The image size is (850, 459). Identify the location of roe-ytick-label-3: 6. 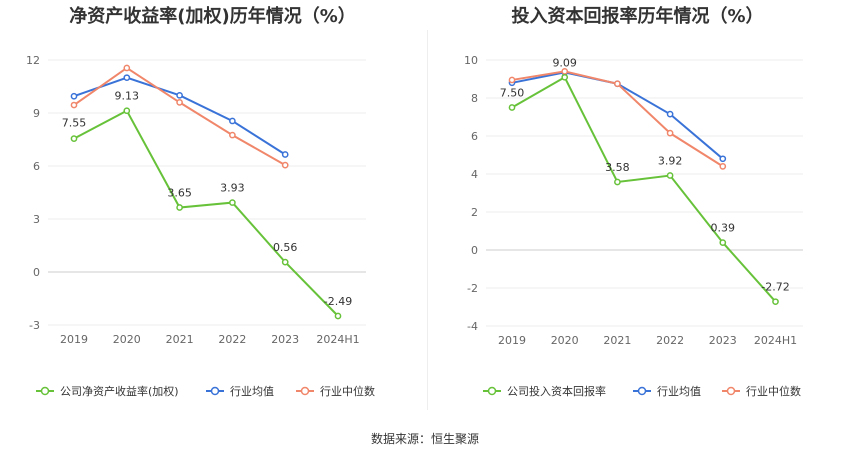
(36, 166).